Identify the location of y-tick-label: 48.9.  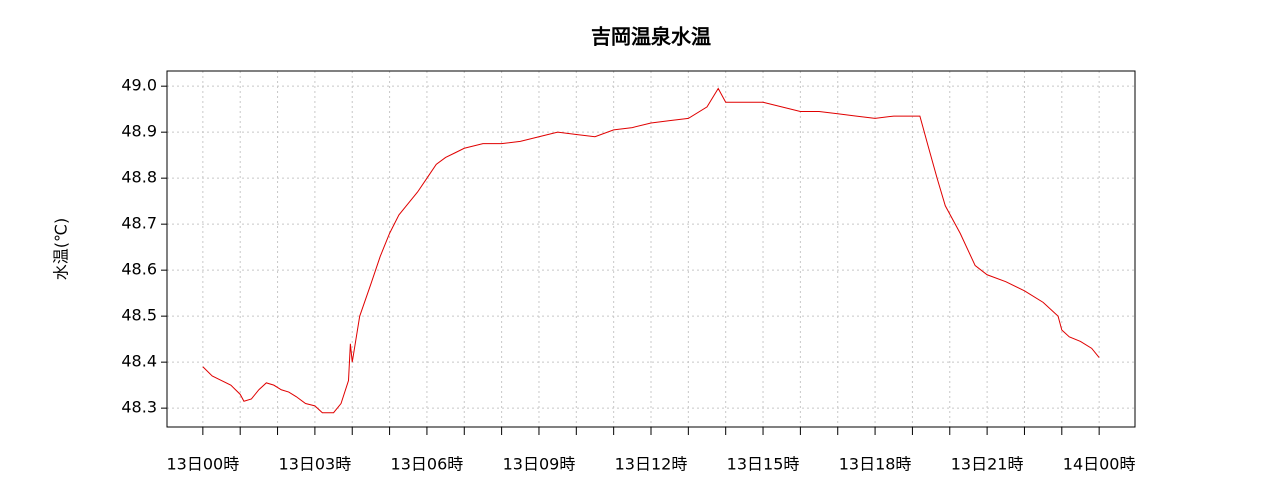
(139, 131).